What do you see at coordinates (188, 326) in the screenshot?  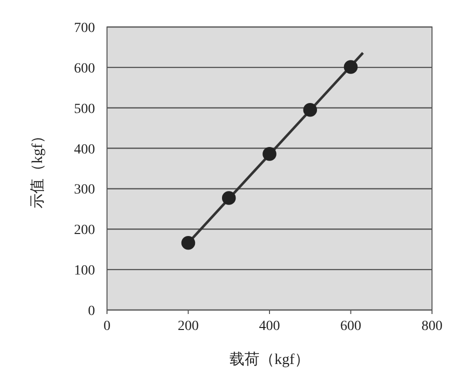 I see `x-tick-label: 200` at bounding box center [188, 326].